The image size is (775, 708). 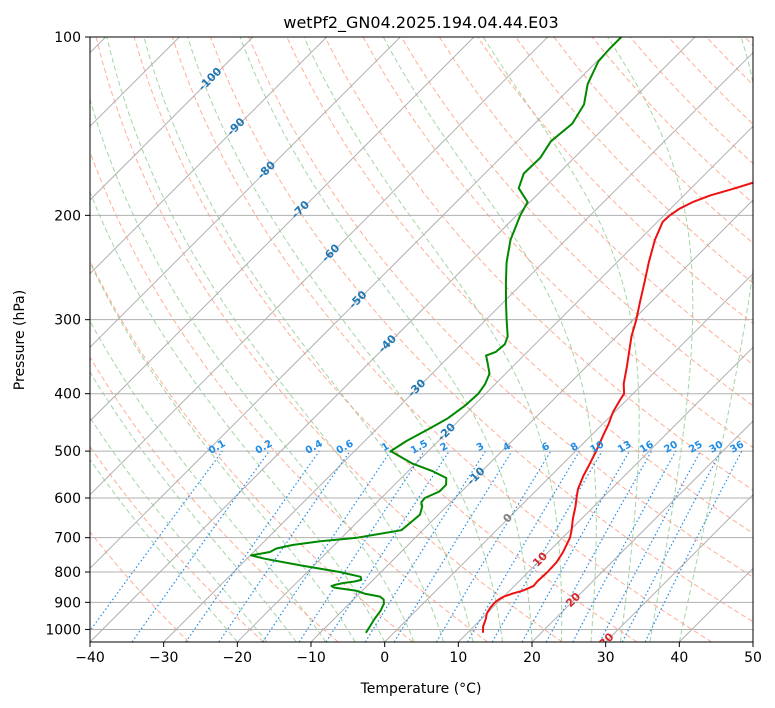 What do you see at coordinates (67, 603) in the screenshot?
I see `y-tick-label: 900` at bounding box center [67, 603].